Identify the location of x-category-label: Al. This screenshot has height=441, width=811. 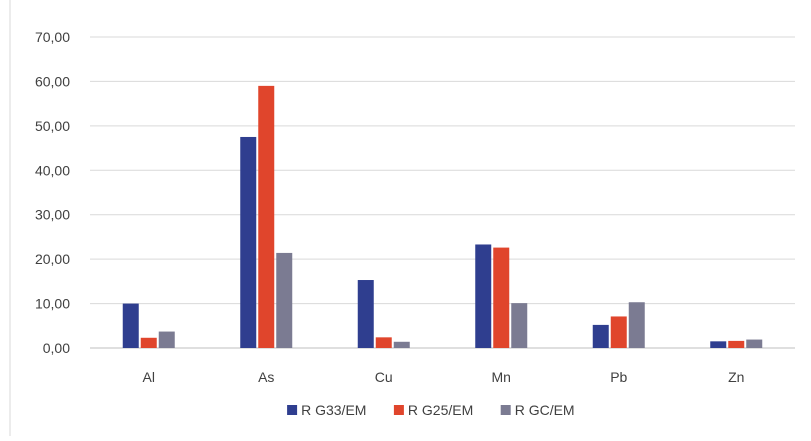
(149, 377).